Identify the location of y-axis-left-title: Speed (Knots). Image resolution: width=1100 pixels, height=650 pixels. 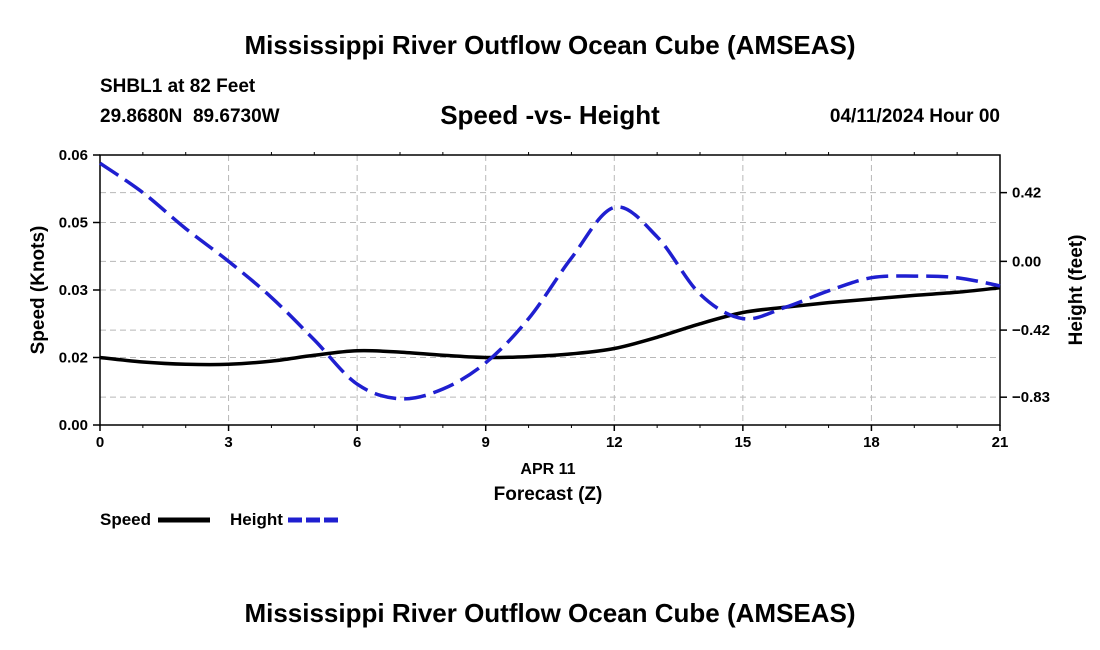
(38, 290).